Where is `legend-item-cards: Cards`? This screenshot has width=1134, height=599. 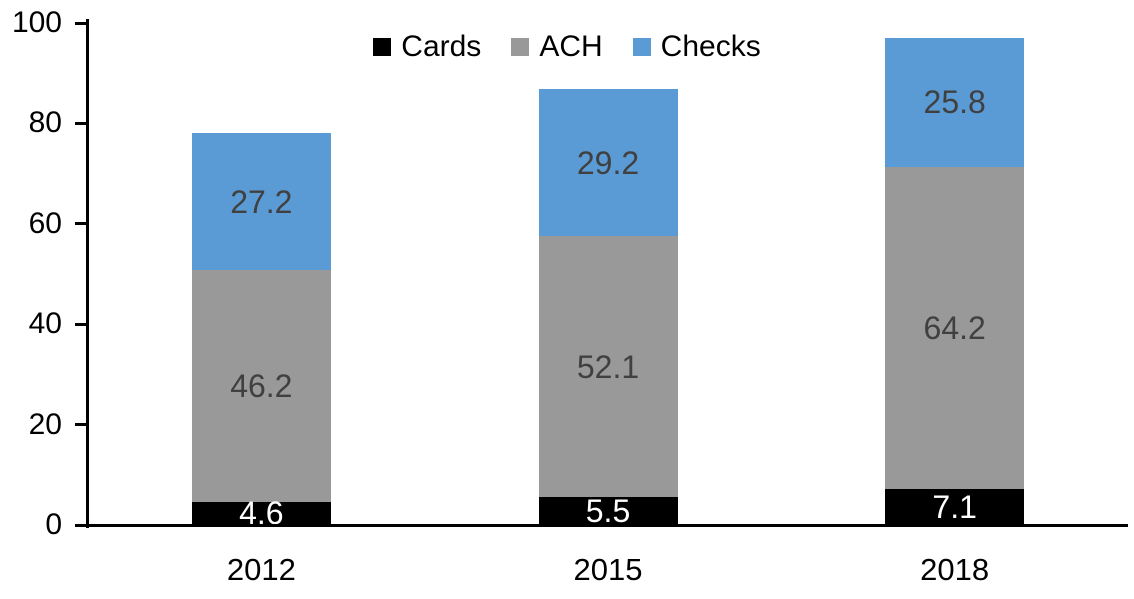 legend-item-cards: Cards is located at coordinates (427, 47).